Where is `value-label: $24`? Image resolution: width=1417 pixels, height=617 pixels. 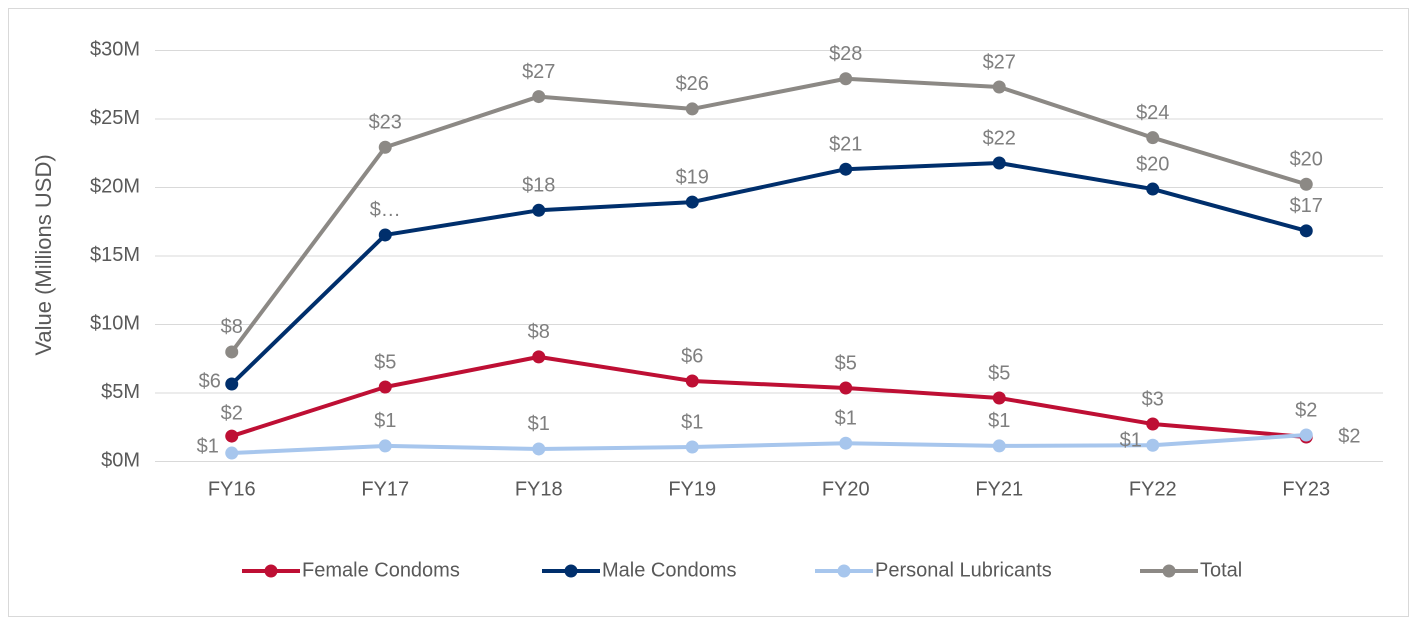 value-label: $24 is located at coordinates (1152, 113).